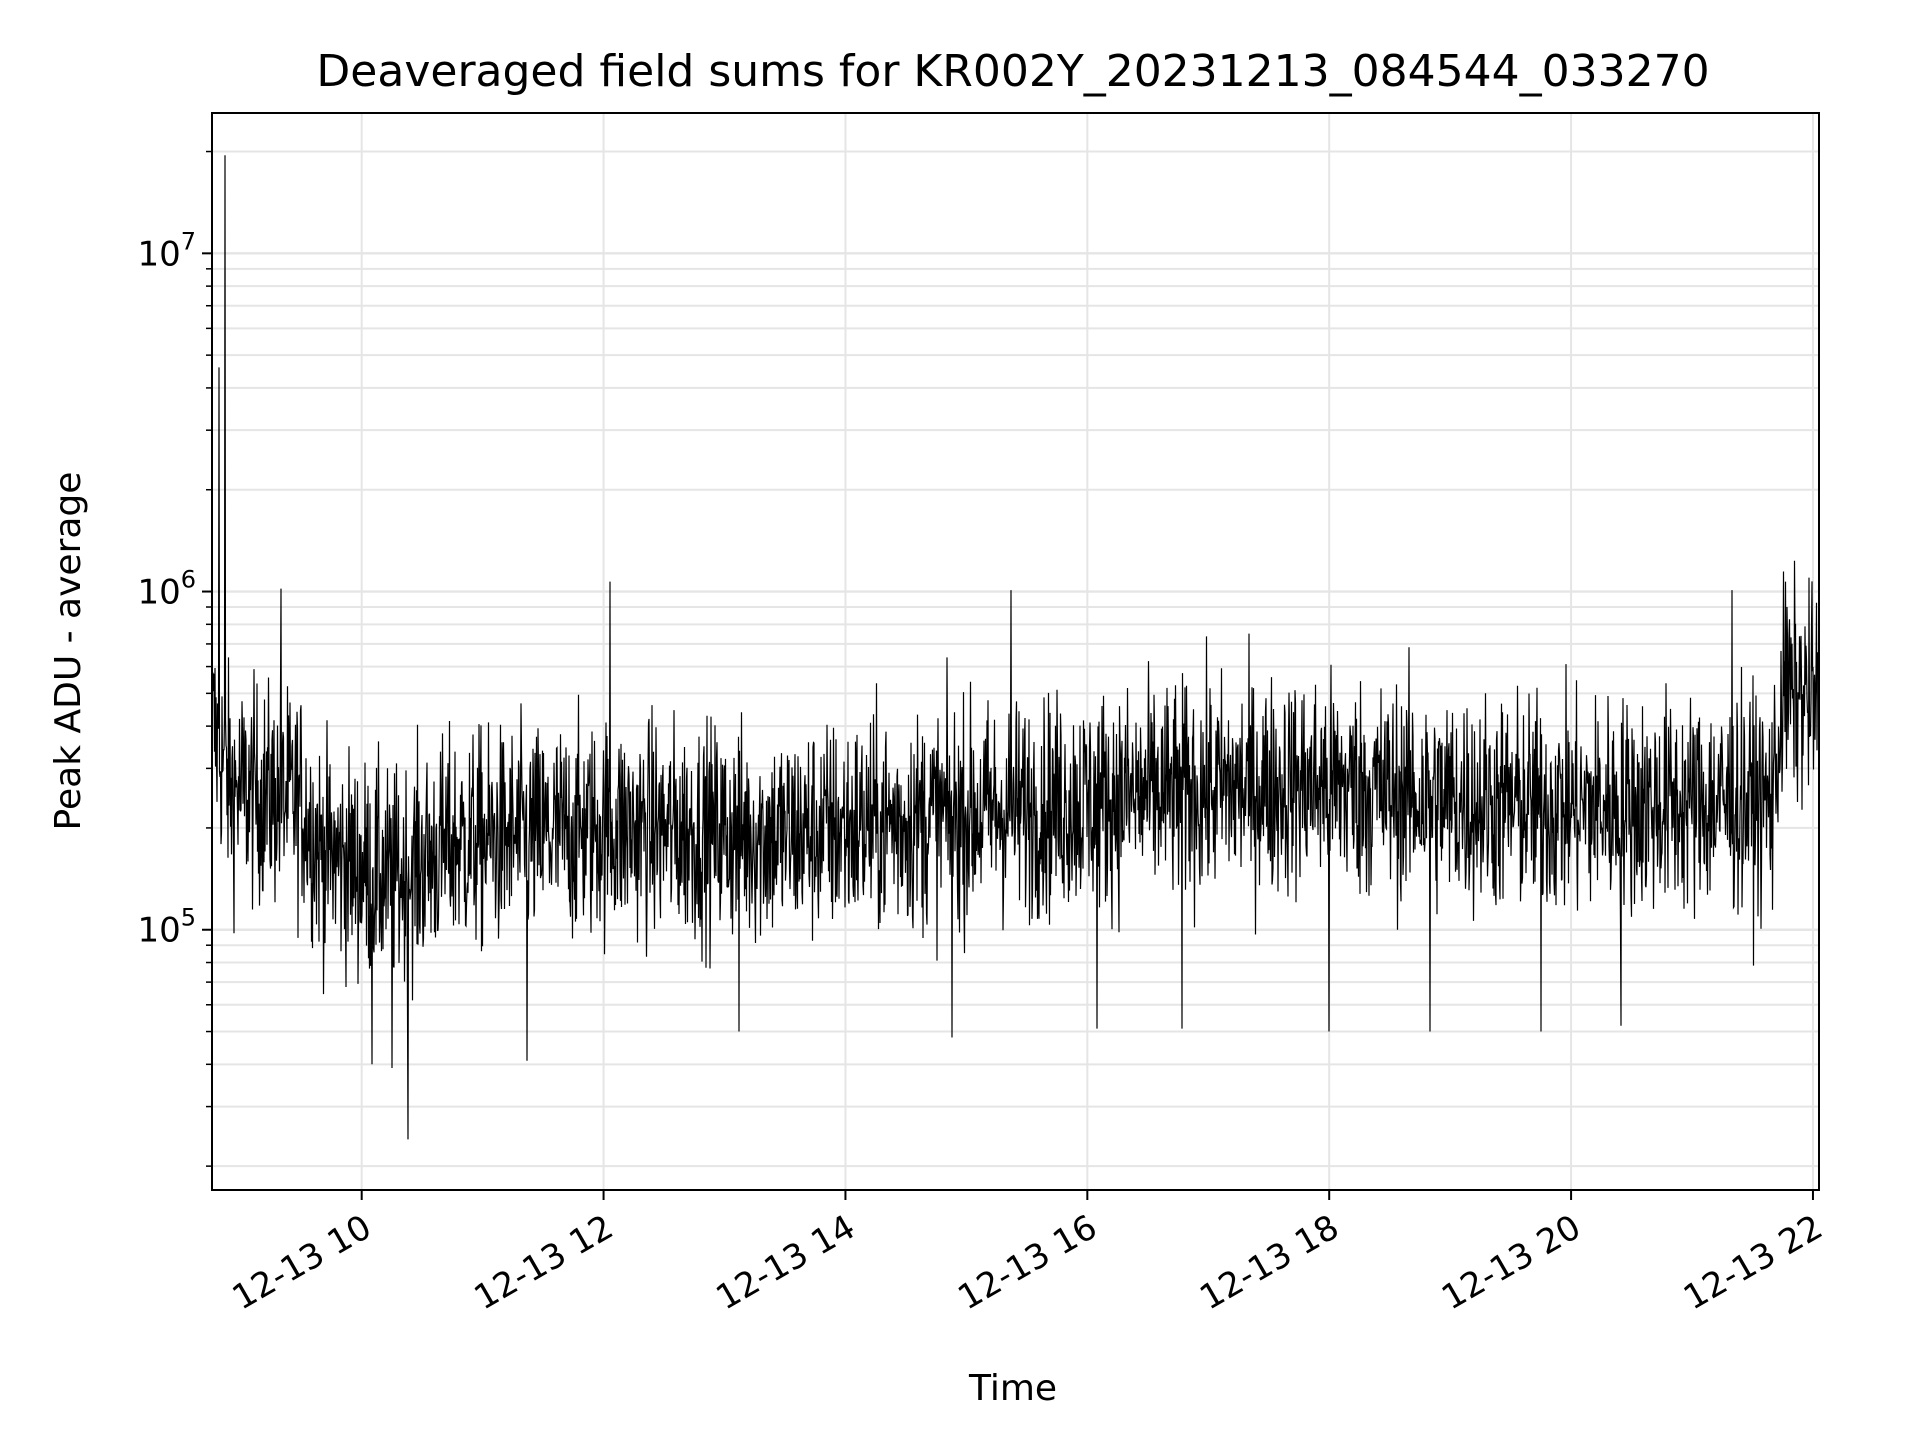 Image resolution: width=1920 pixels, height=1440 pixels. What do you see at coordinates (174, 658) in the screenshot?
I see `y-axis: 10⁵ 10⁶ 10⁷` at bounding box center [174, 658].